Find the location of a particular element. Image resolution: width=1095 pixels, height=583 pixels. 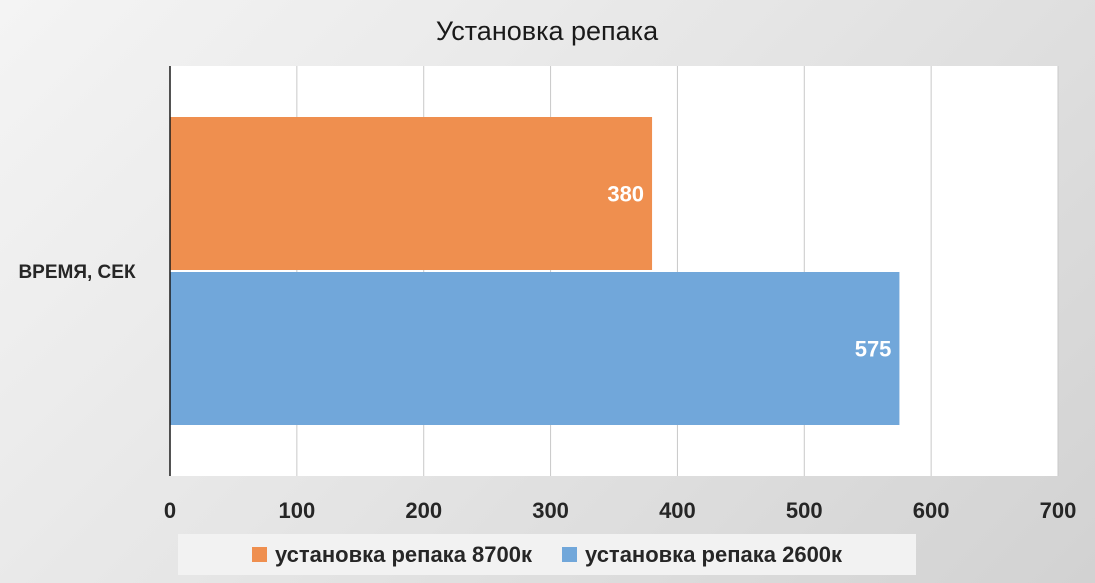

x-tick-label: 0 is located at coordinates (170, 510).